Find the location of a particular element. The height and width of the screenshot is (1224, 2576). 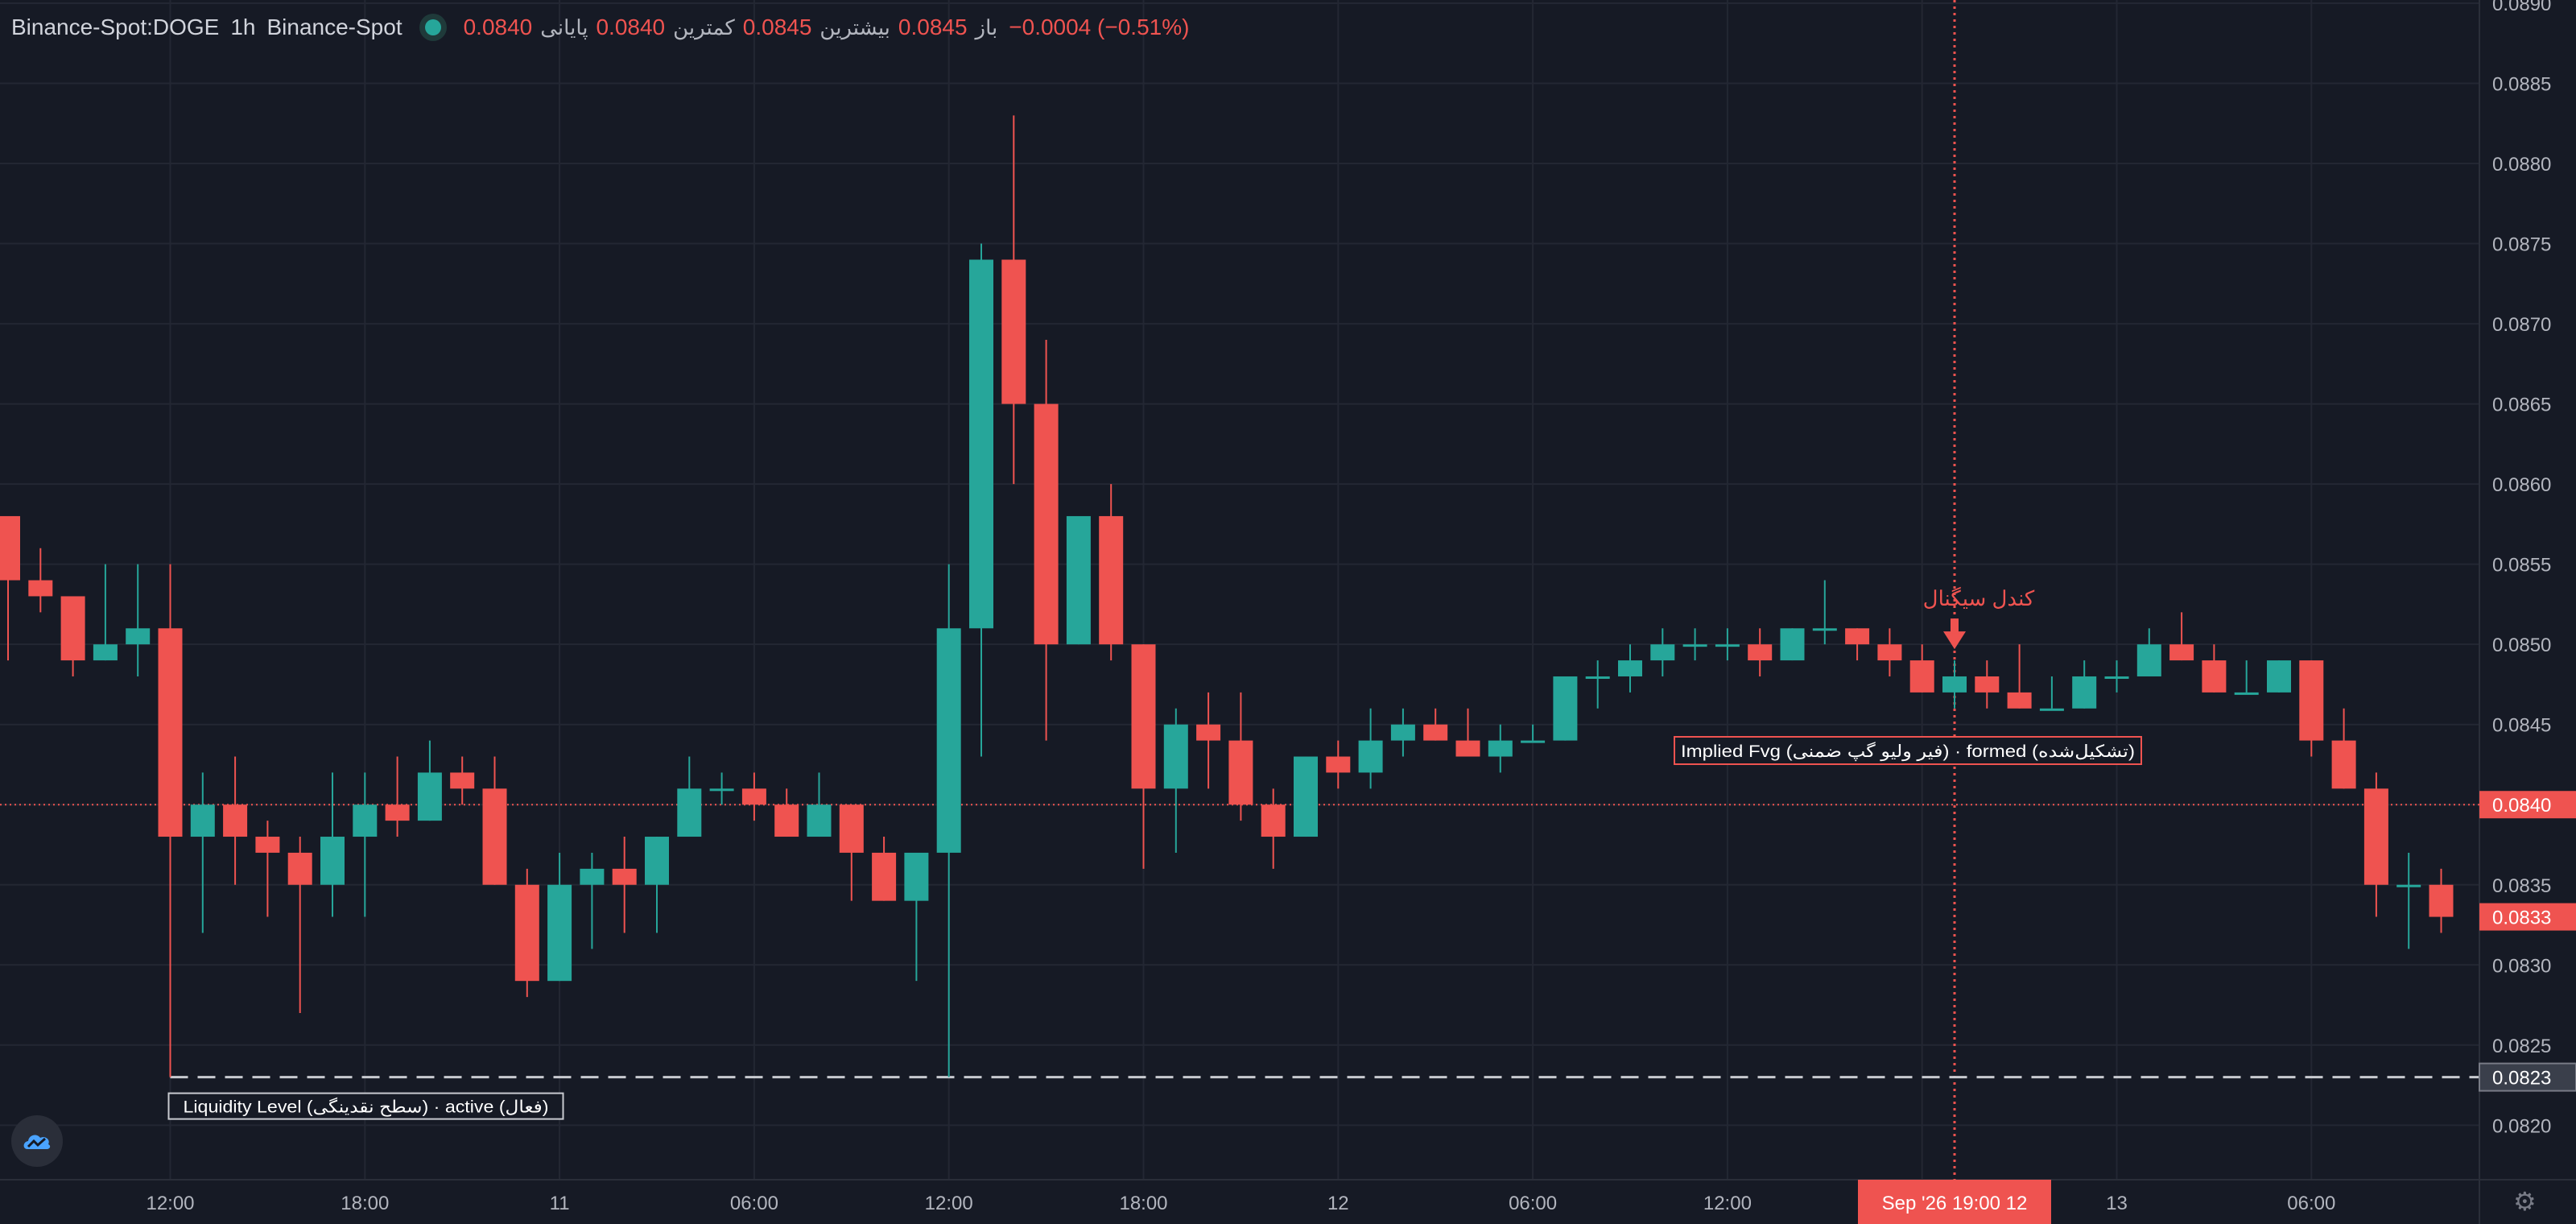

price-tick-label: 0.0860 is located at coordinates (2521, 485).